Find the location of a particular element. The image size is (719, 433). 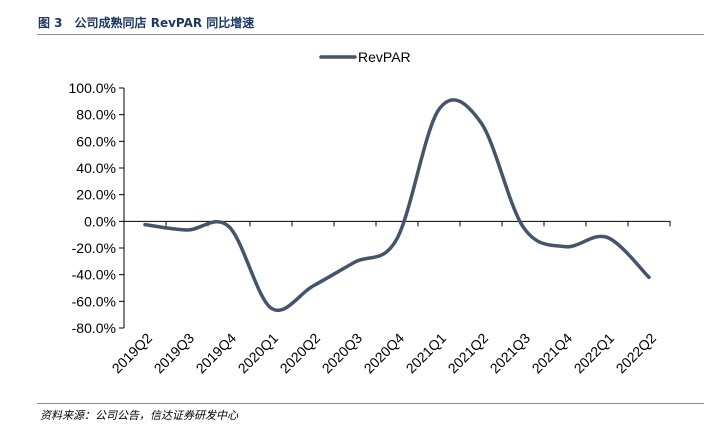

x-tick-label: 2020Q4 is located at coordinates (384, 353).